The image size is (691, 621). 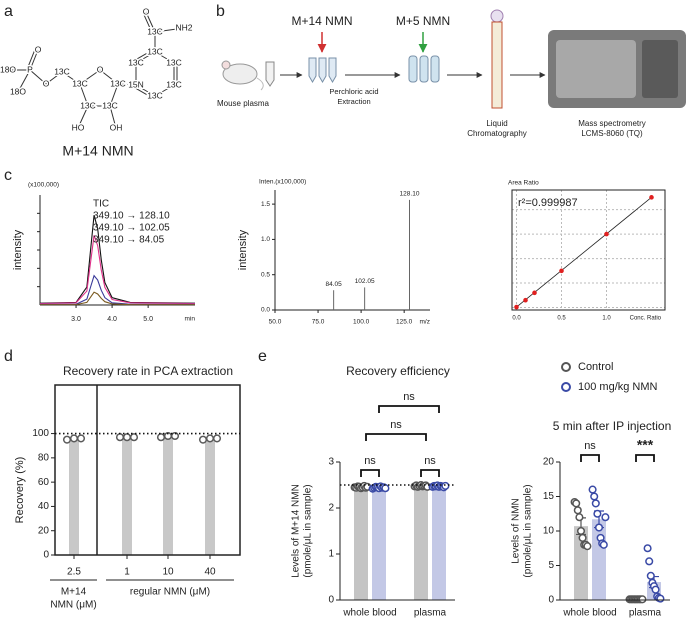 What do you see at coordinates (370, 461) in the screenshot?
I see `significance-label: ns` at bounding box center [370, 461].